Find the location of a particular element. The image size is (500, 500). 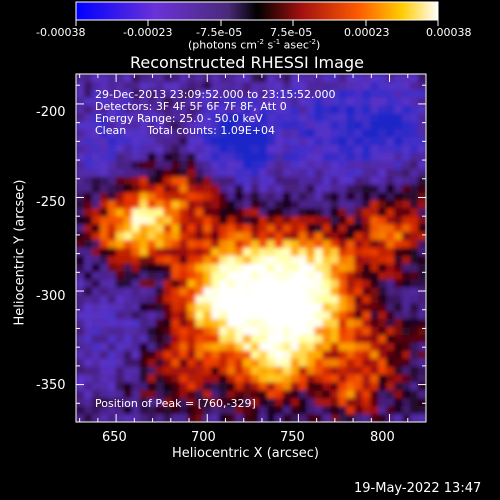

y-tick-label: -350 is located at coordinates (51, 385).